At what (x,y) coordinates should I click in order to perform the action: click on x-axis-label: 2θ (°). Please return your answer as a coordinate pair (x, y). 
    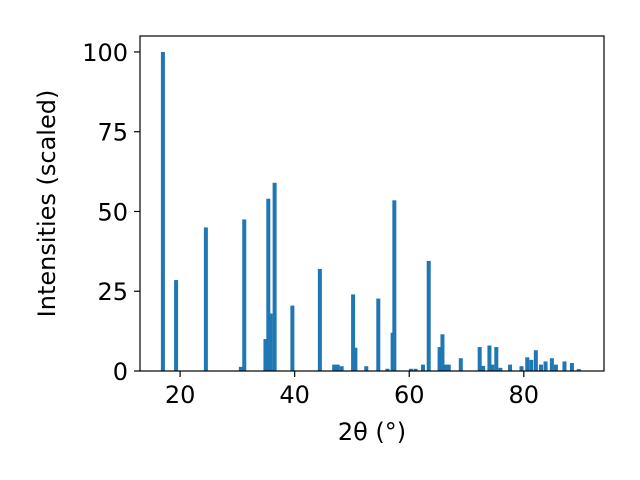
    Looking at the image, I should click on (372, 432).